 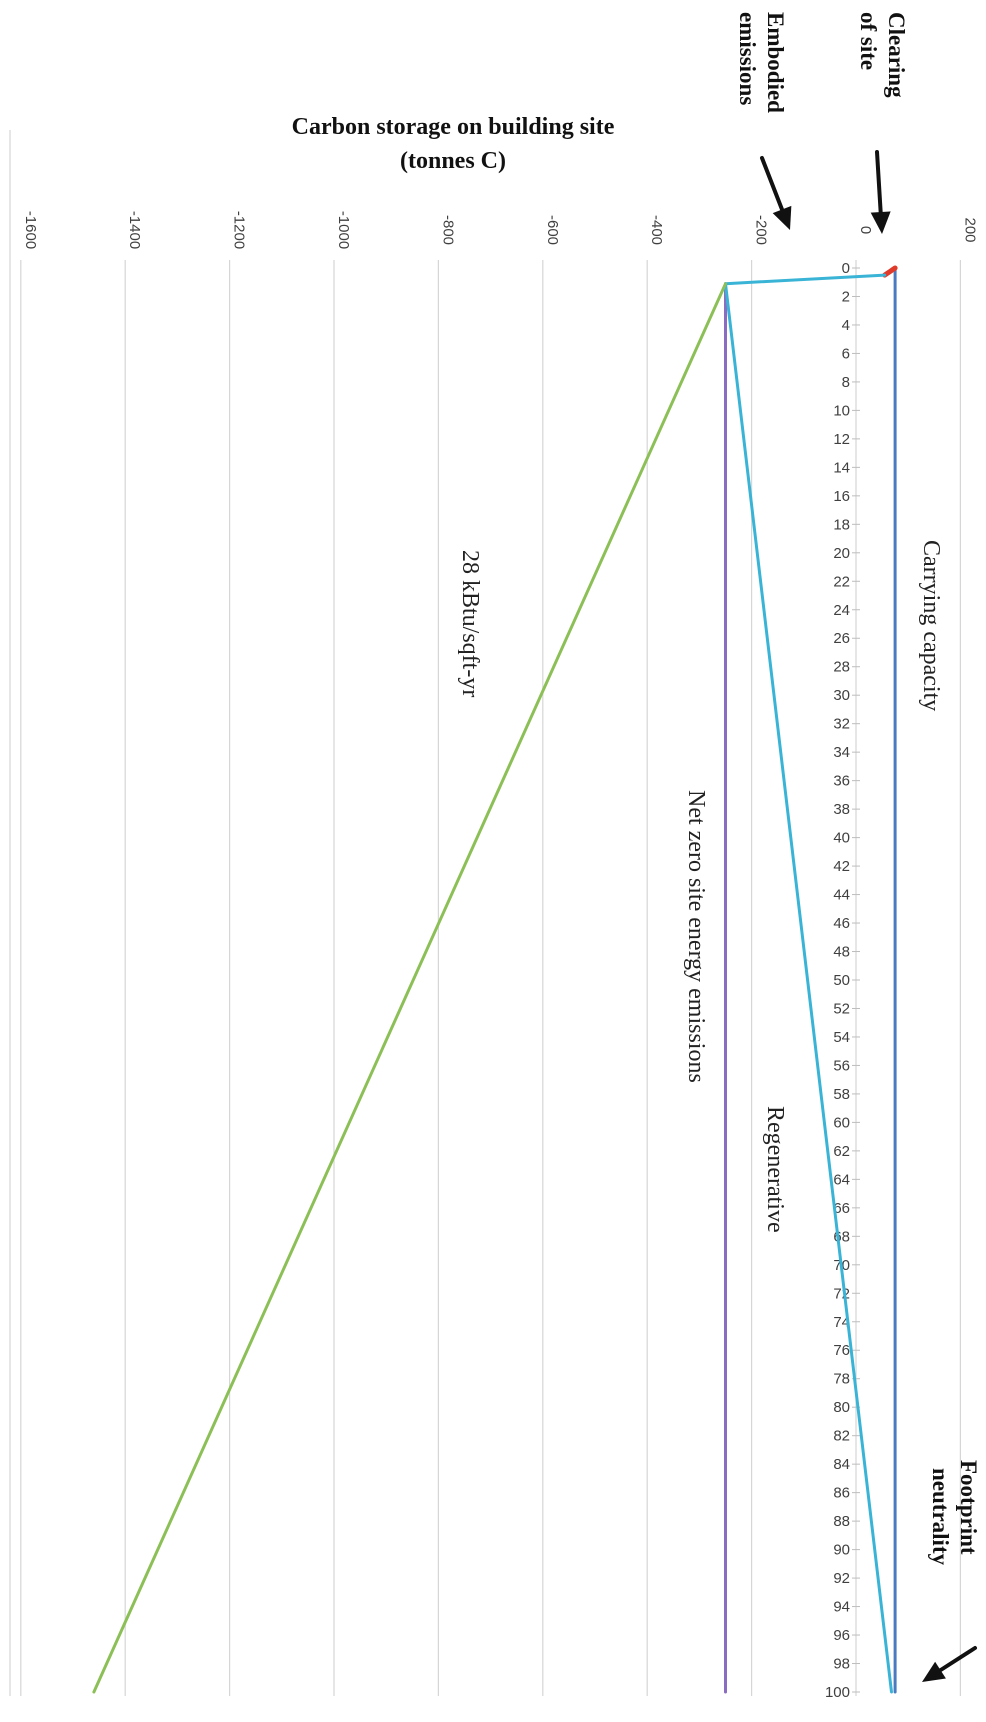 I want to click on time-tick-label: 30, so click(x=841, y=695).